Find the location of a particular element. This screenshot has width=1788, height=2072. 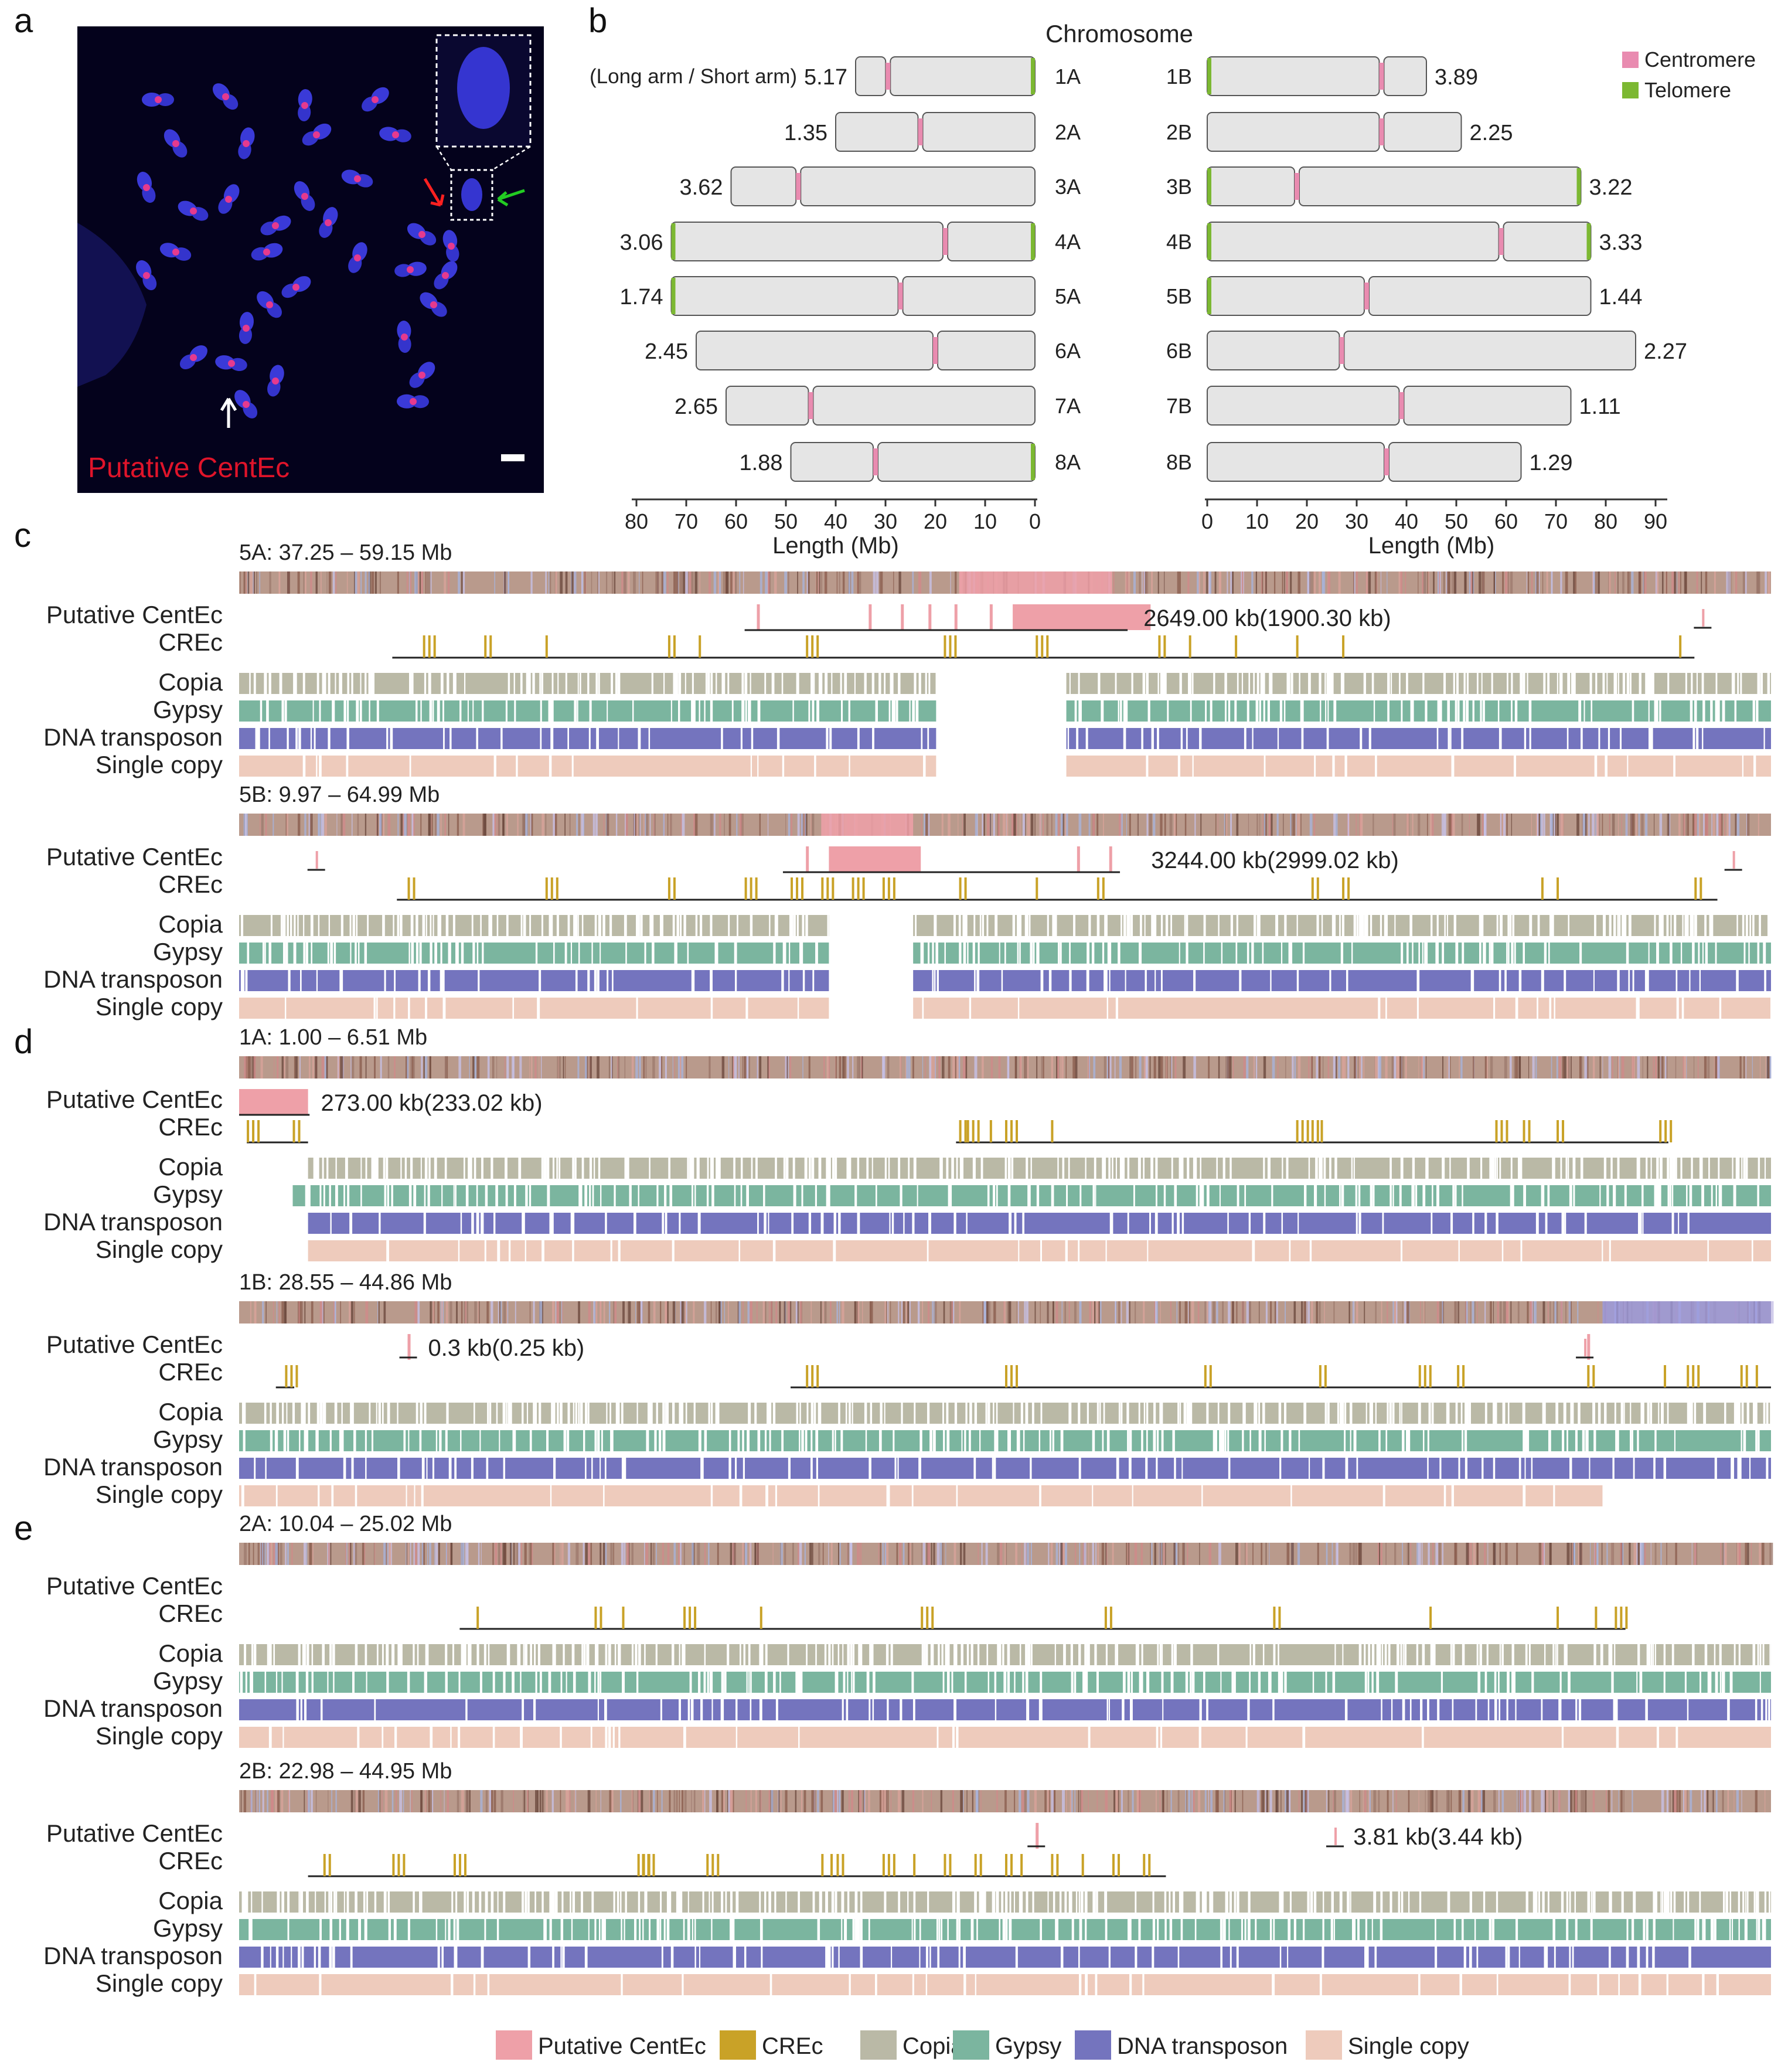

x-axis-label: Length (Mb) is located at coordinates (1431, 546).